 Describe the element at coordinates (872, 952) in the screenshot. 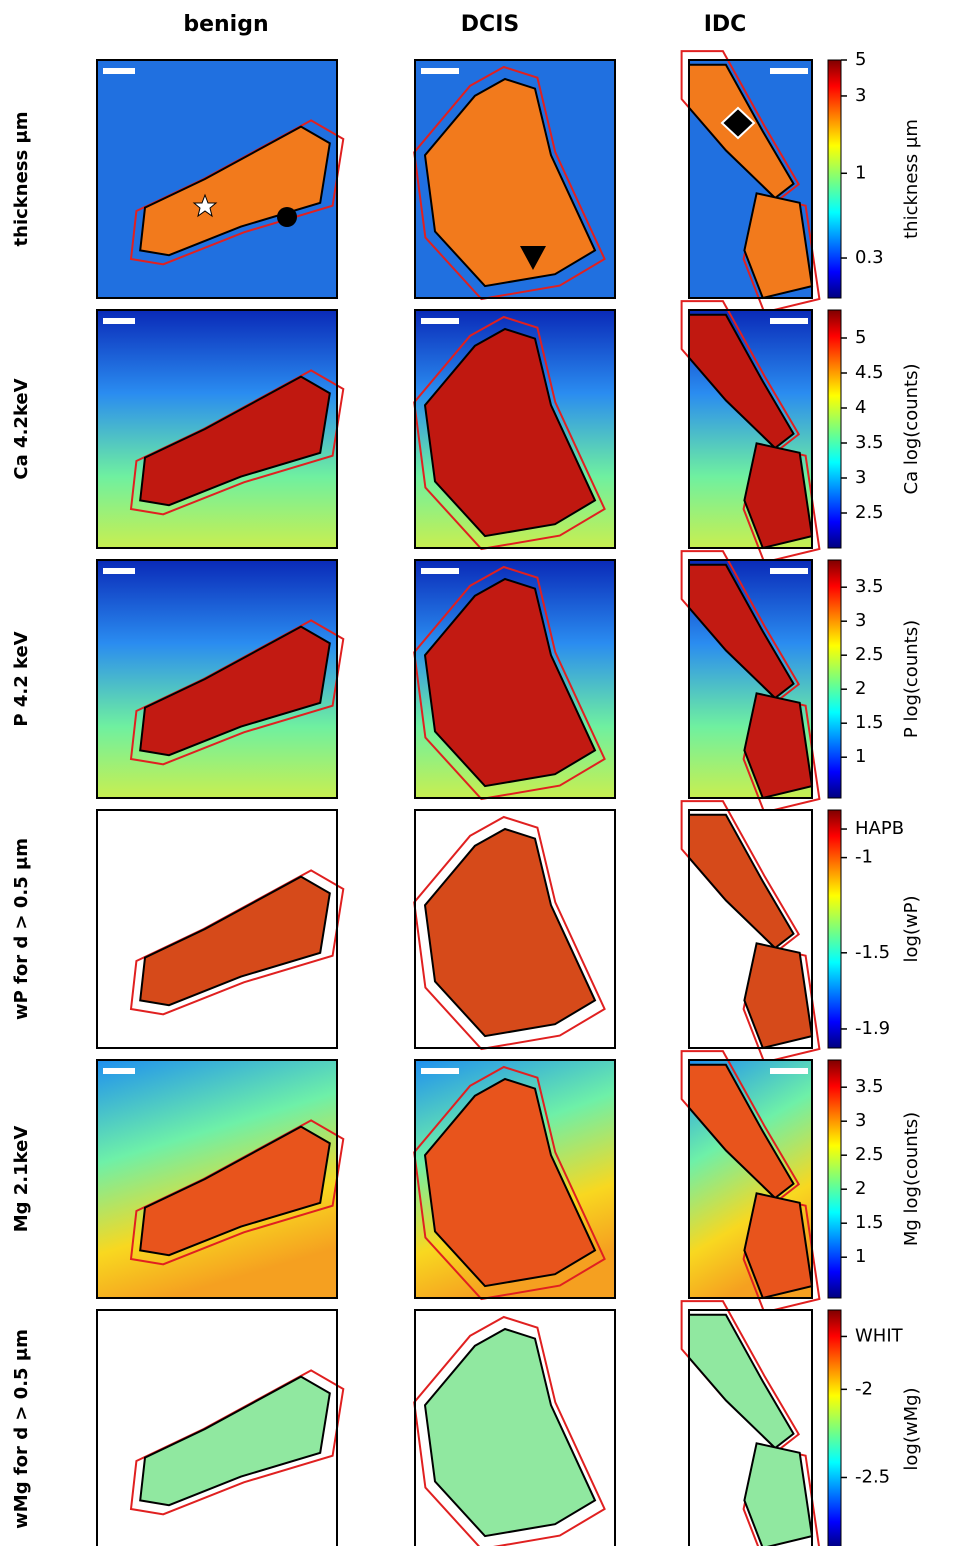

I see `colorbar-tick-label: -1.5` at that location.